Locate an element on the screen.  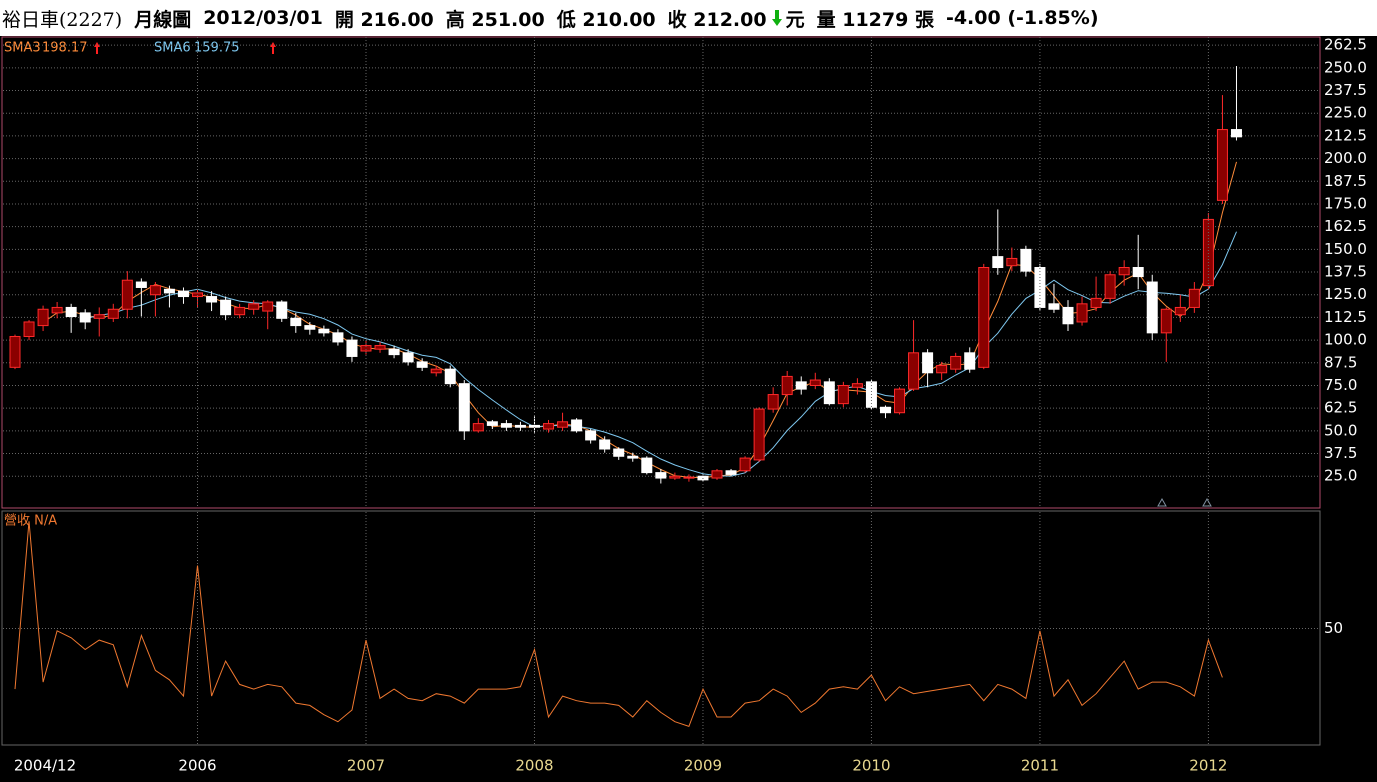
x-tick-label: 2012 is located at coordinates (1208, 766).